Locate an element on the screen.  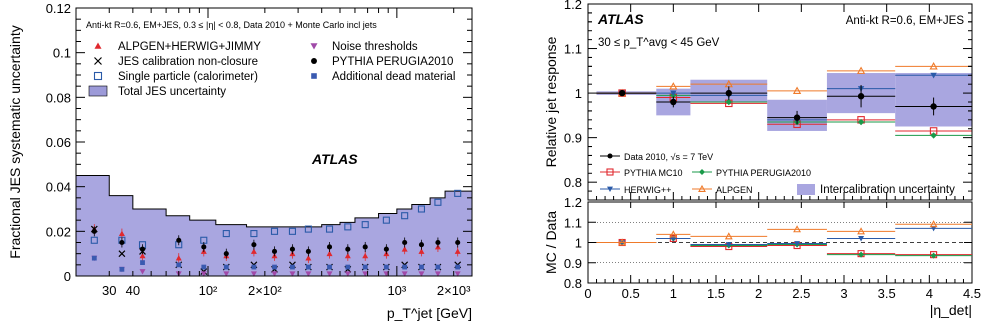
y-tick-label: 1.1 is located at coordinates (573, 222).